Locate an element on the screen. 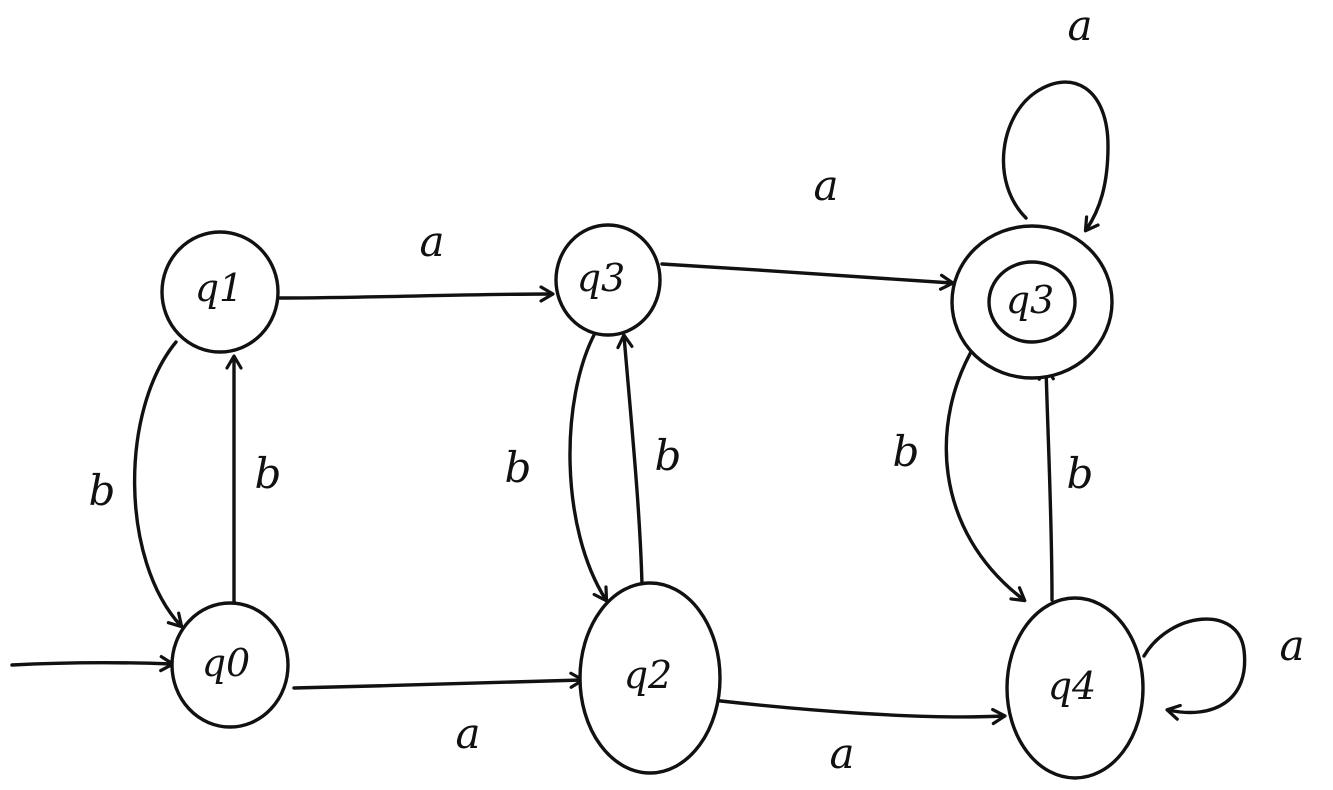 The height and width of the screenshot is (790, 1333). transition-label-q1-q0: b is located at coordinates (102, 490).